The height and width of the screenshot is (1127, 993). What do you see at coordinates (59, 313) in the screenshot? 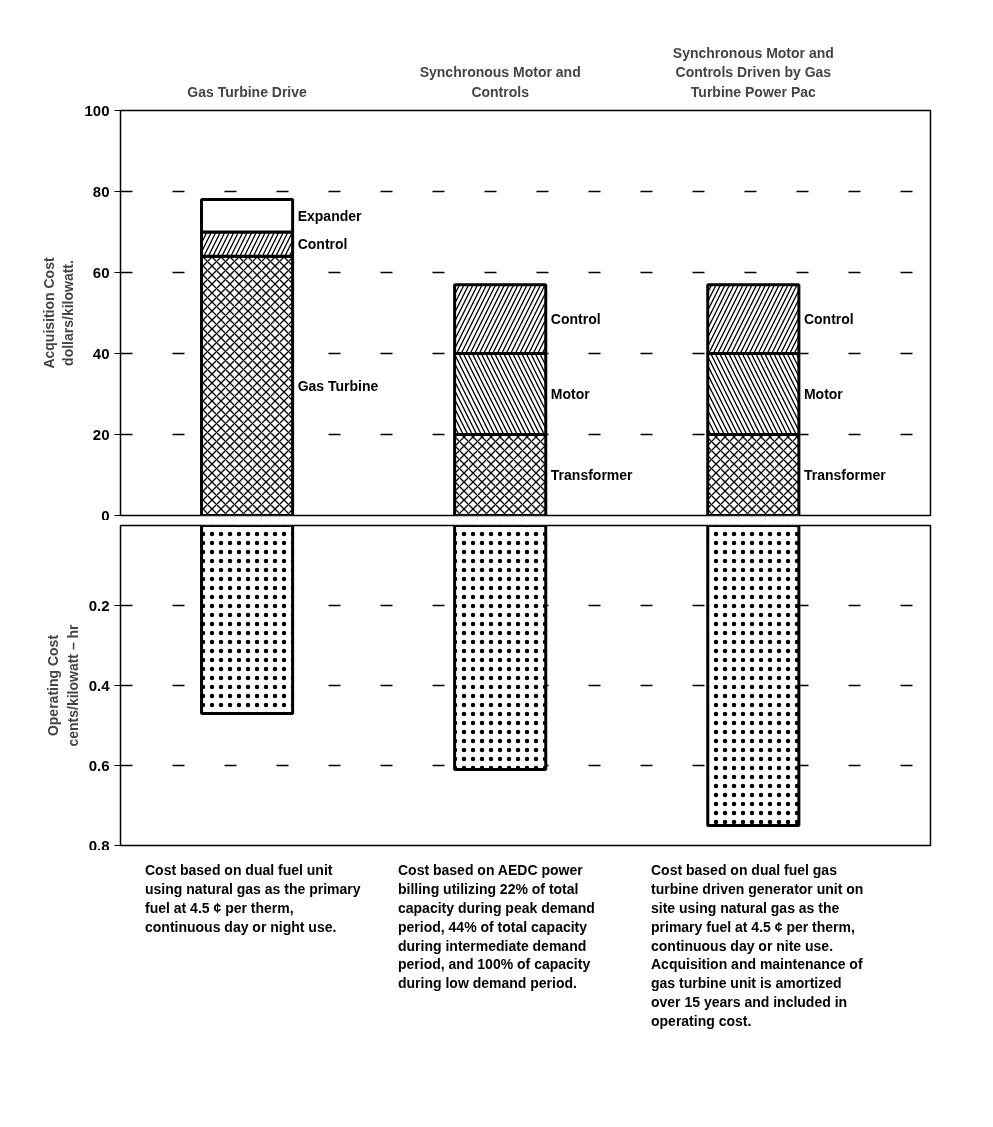
I see `y-axis-title: Acquisition Cost dollars/kilowatt.` at bounding box center [59, 313].